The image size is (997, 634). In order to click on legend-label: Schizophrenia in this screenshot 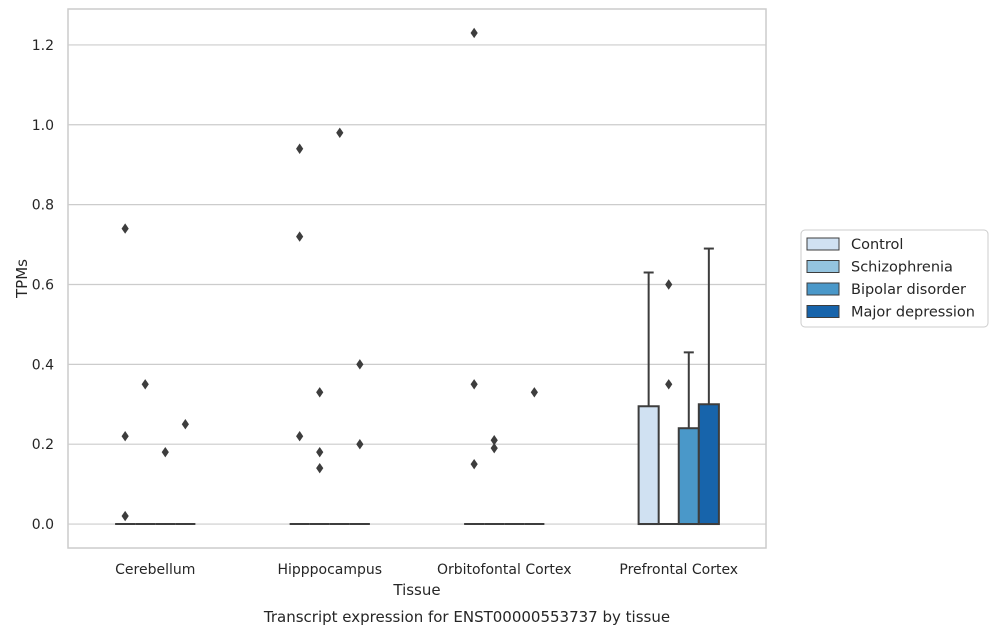, I will do `click(902, 268)`.